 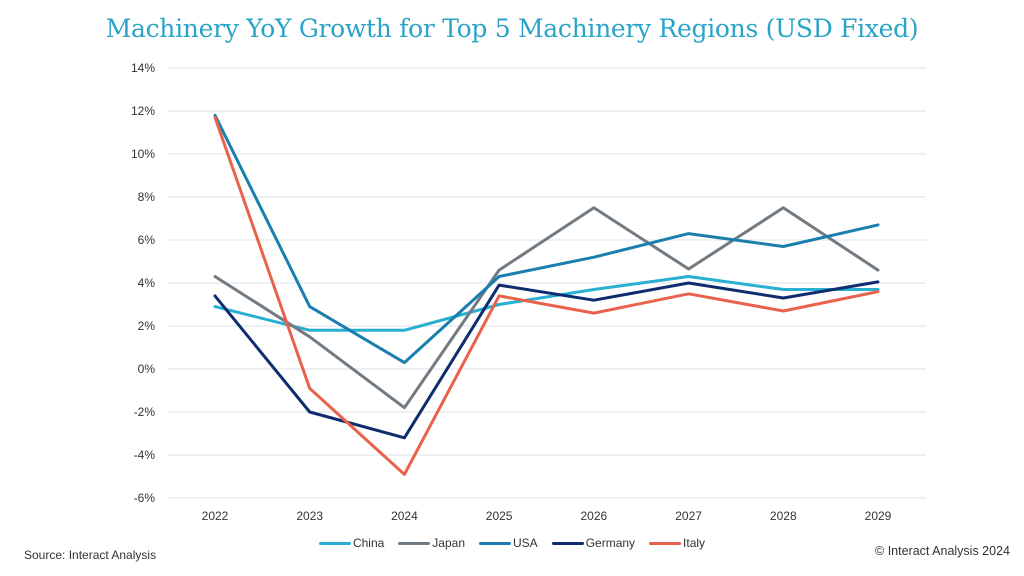 I want to click on x-tick-label: 2025, so click(x=499, y=516).